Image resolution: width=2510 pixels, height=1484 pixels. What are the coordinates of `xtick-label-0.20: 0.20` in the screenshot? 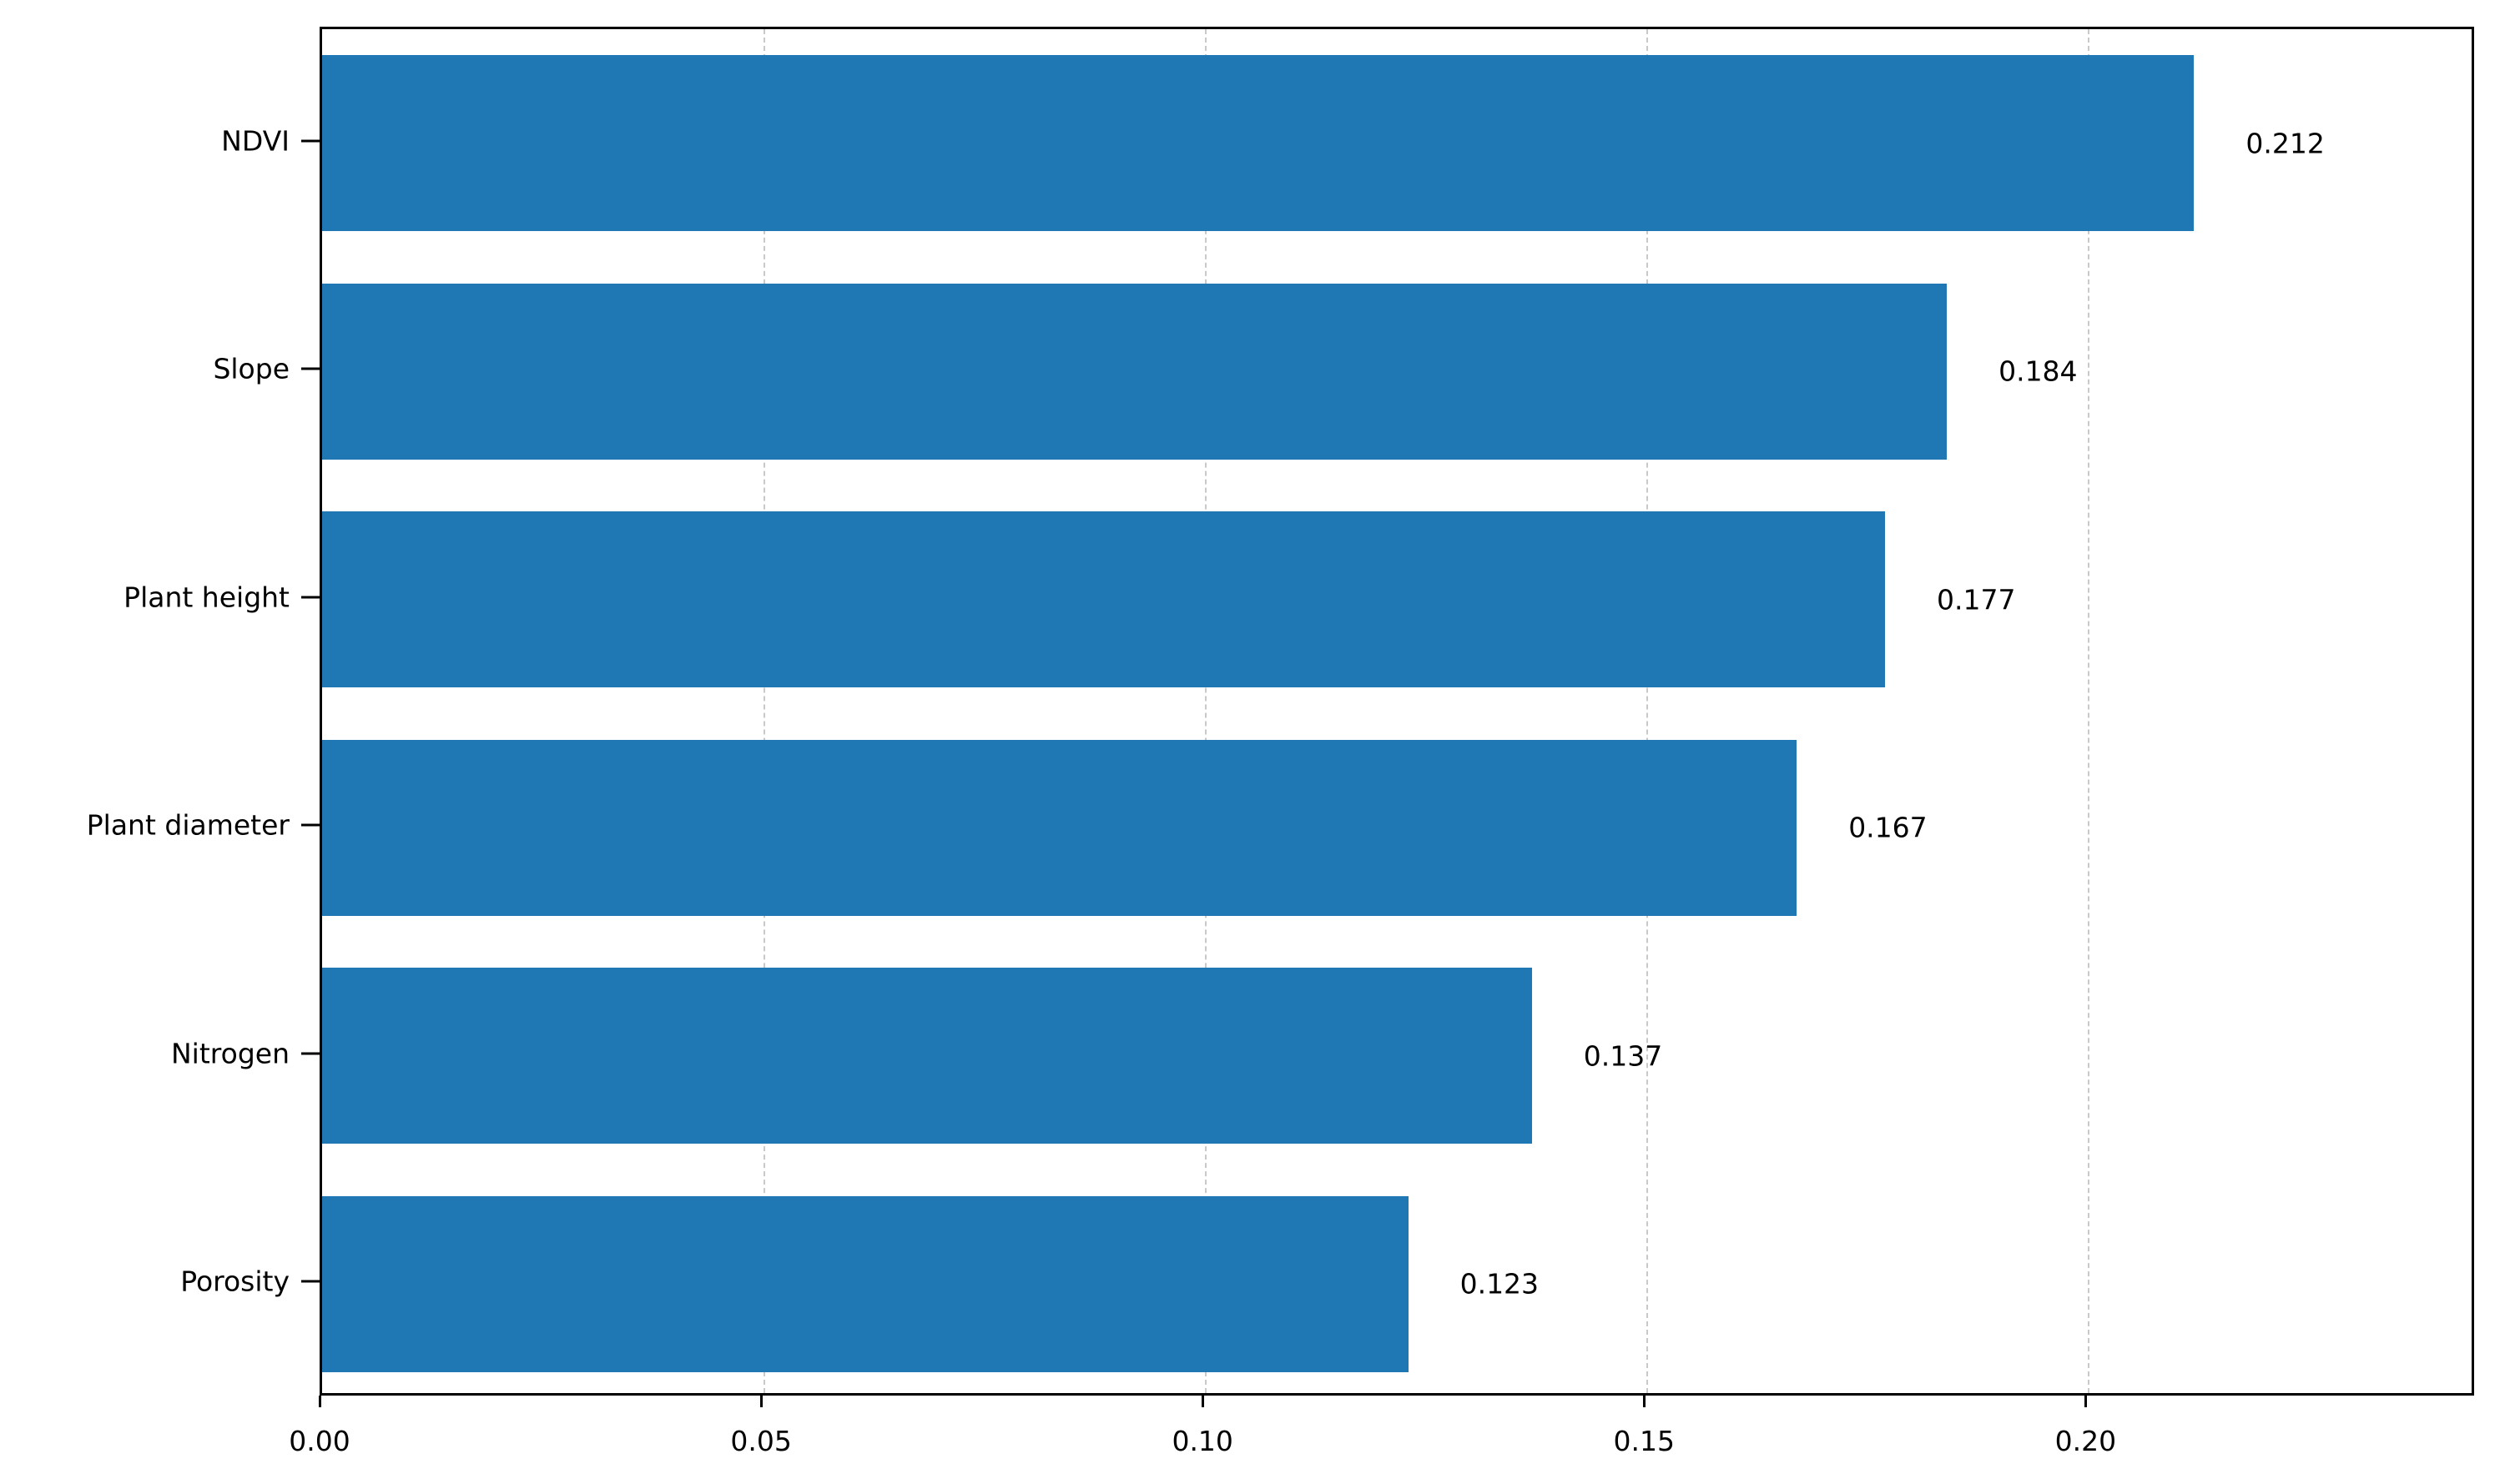 It's located at (2085, 1441).